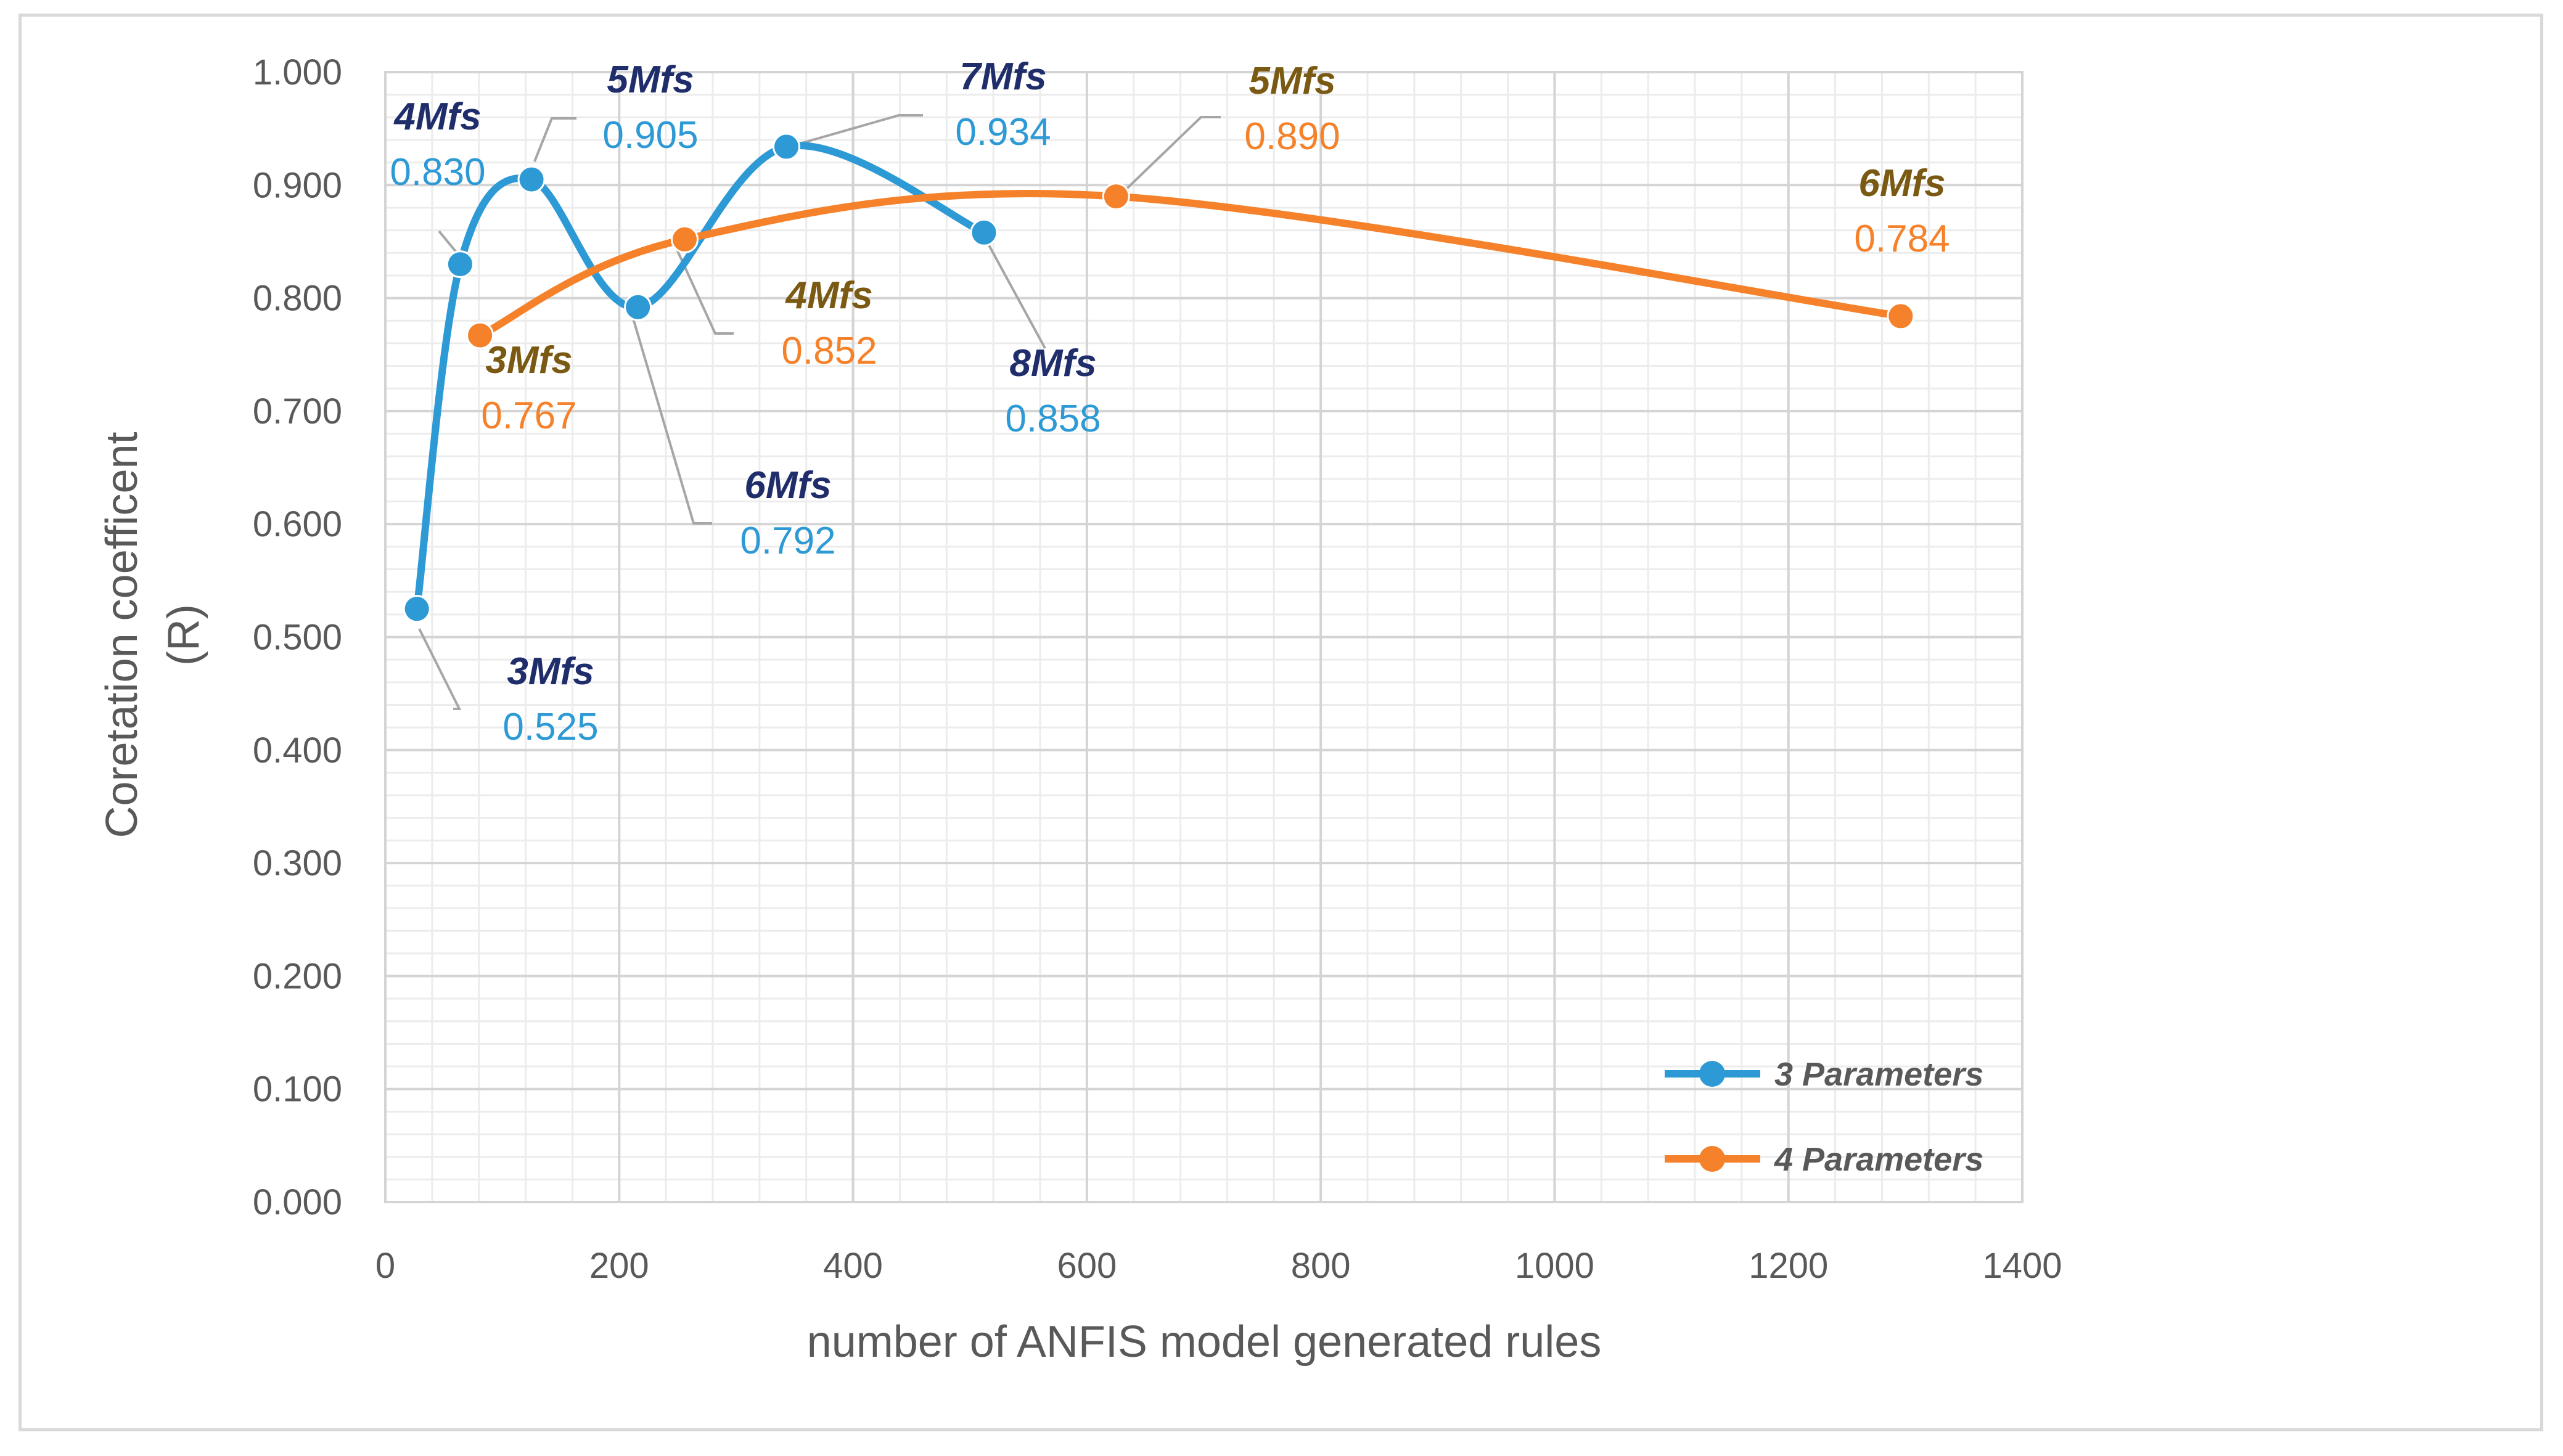  What do you see at coordinates (619, 1266) in the screenshot?
I see `x-tick-label: 200` at bounding box center [619, 1266].